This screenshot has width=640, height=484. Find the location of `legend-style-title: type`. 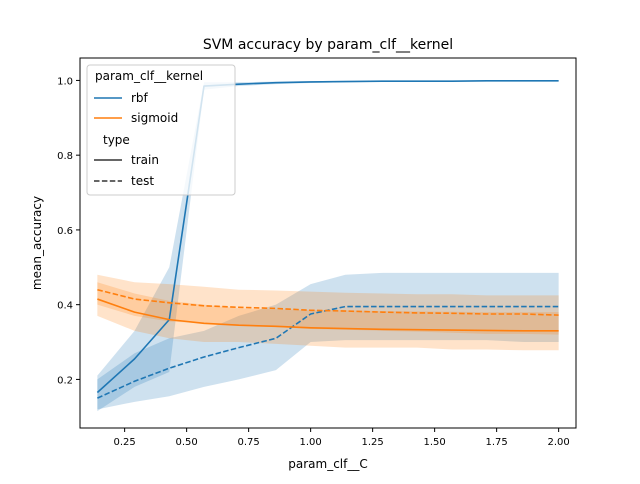

legend-style-title: type is located at coordinates (116, 140).